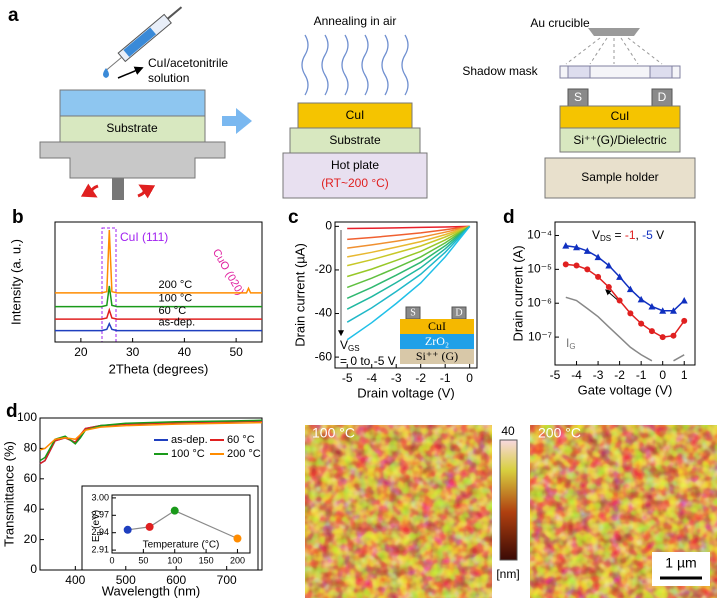 This screenshot has height=598, width=725. What do you see at coordinates (571, 343) in the screenshot?
I see `ig-label: IG` at bounding box center [571, 343].